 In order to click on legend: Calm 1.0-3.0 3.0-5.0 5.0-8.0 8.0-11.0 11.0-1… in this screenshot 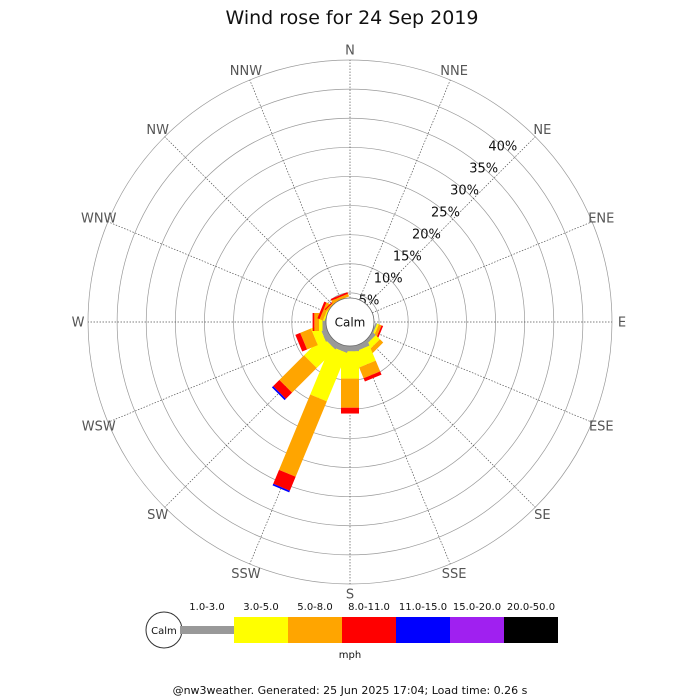, I will do `click(351, 631)`.